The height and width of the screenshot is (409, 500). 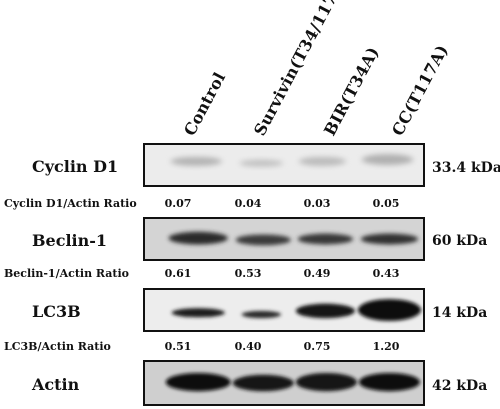 I want to click on lc3b-ratio-bir: 0.75, so click(x=317, y=346).